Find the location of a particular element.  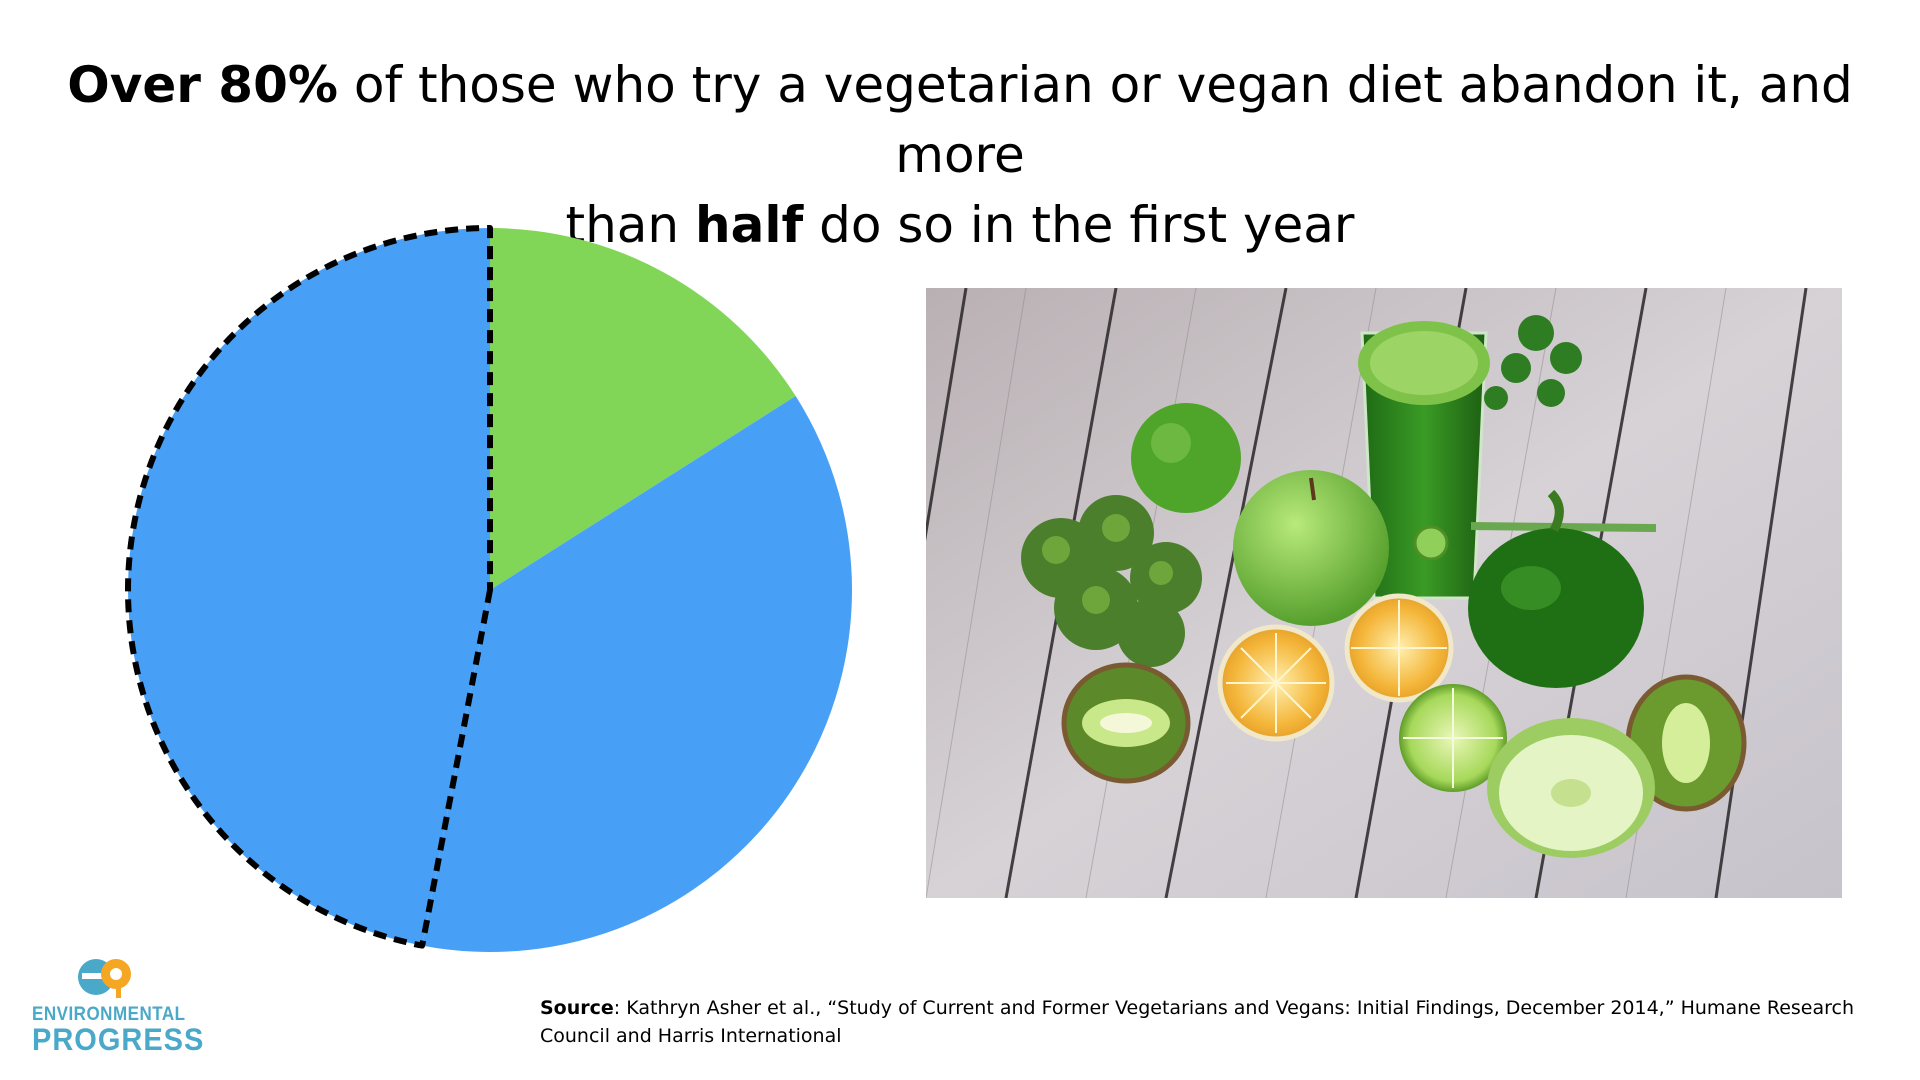

logo-text-environmental: ENVIRONMENTAL is located at coordinates (109, 1013).